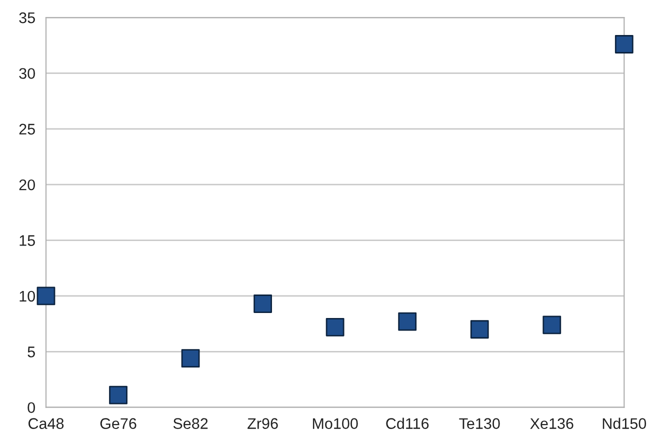 The image size is (657, 438). I want to click on x-tick-label: Ge76, so click(118, 423).